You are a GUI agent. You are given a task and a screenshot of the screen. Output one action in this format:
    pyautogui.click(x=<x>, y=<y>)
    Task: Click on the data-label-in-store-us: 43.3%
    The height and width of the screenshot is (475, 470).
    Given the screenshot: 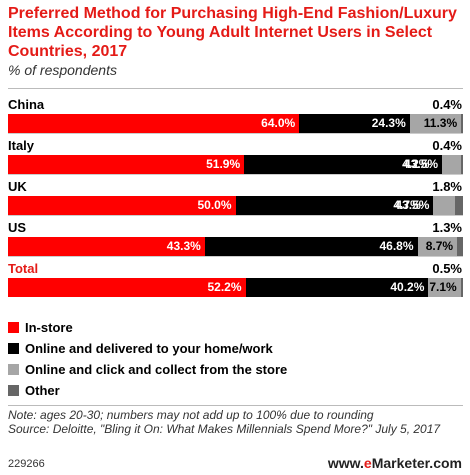 What is the action you would take?
    pyautogui.click(x=183, y=246)
    